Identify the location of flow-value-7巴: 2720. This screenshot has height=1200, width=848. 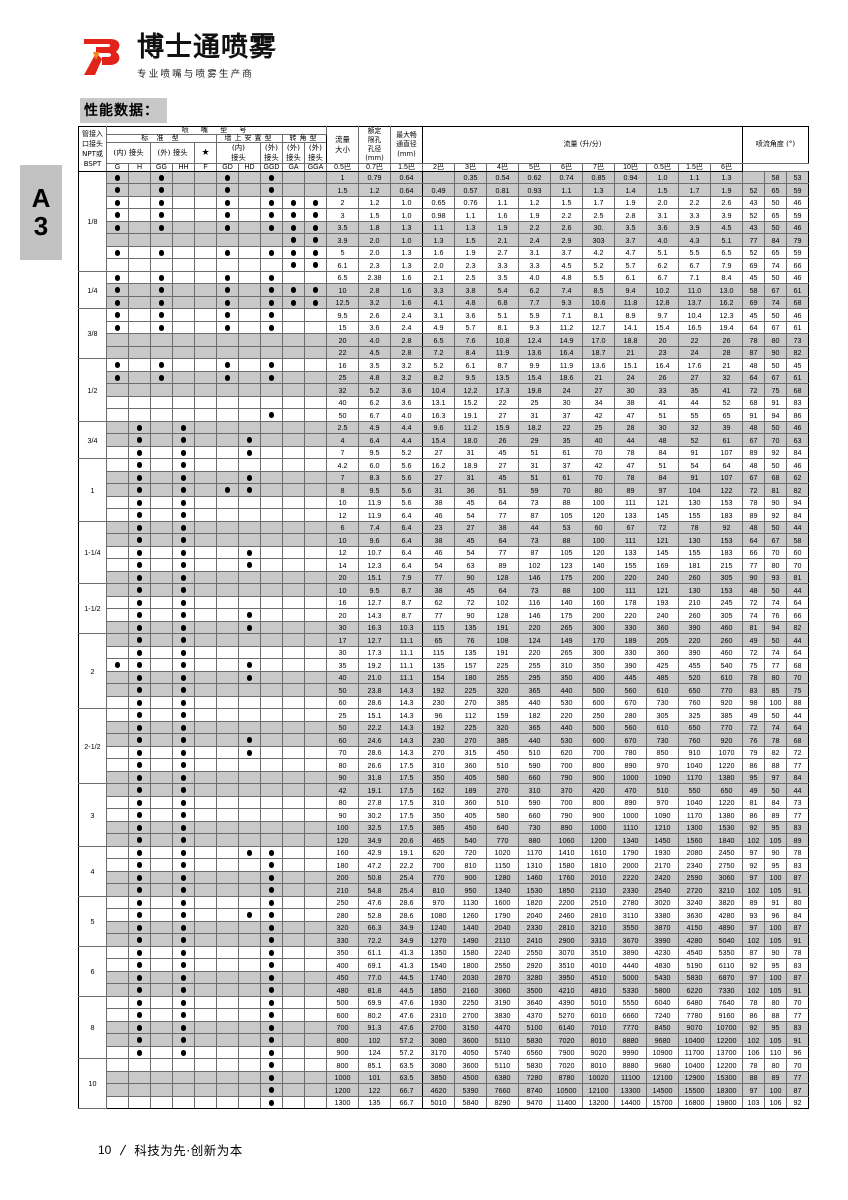
(694, 890).